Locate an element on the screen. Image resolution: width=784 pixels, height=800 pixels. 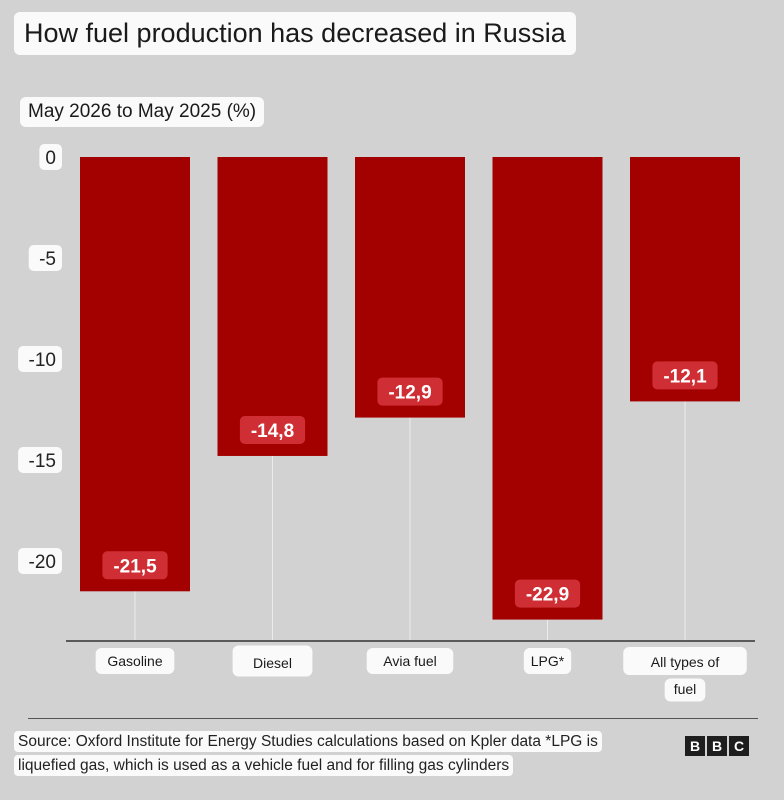
data-label: -12,9 is located at coordinates (409, 393).